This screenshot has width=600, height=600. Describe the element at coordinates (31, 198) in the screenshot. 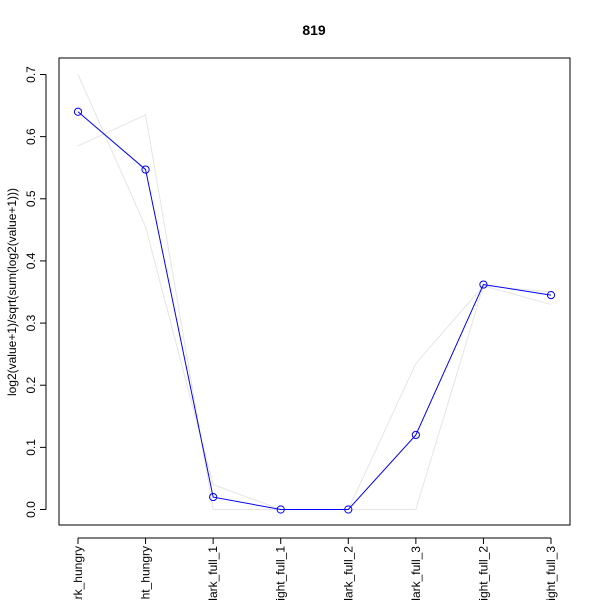

I see `y-tick-label: 0.5` at that location.